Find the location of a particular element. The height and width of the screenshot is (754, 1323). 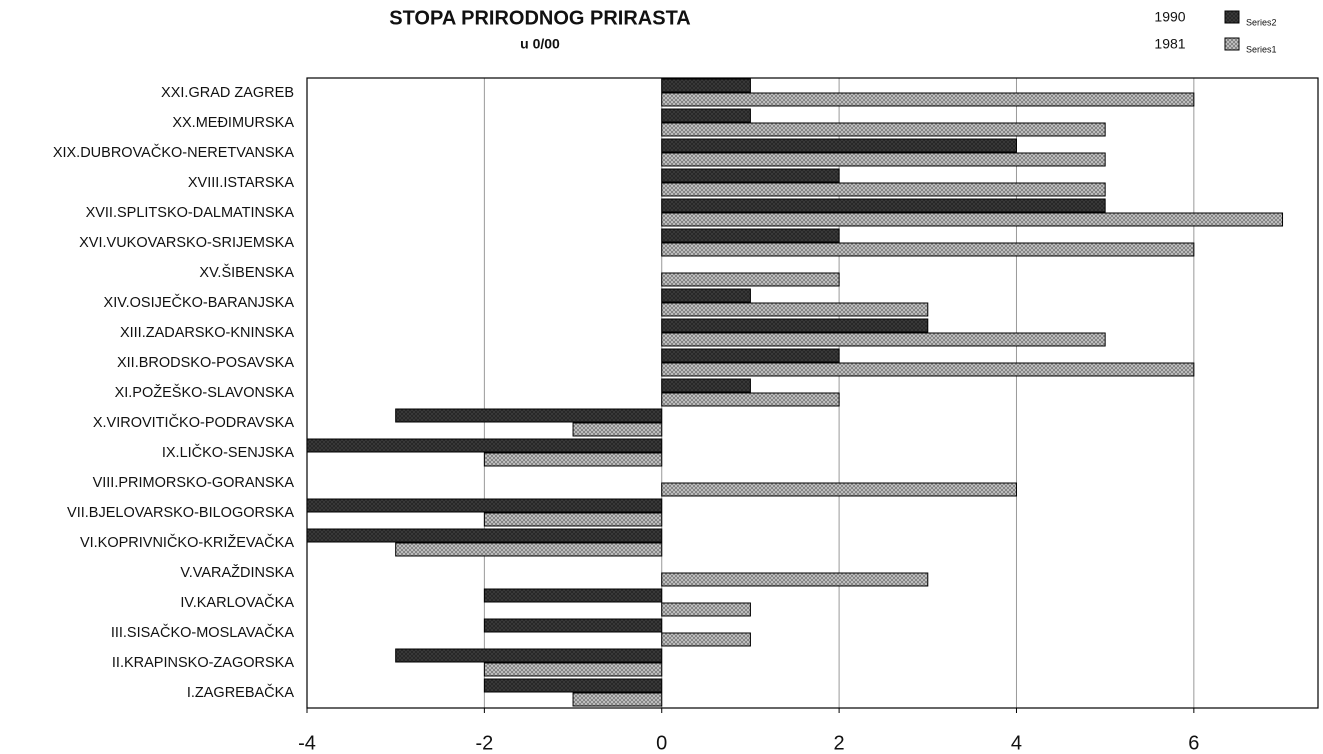

chart-subtitle: u 0/00 is located at coordinates (540, 44).